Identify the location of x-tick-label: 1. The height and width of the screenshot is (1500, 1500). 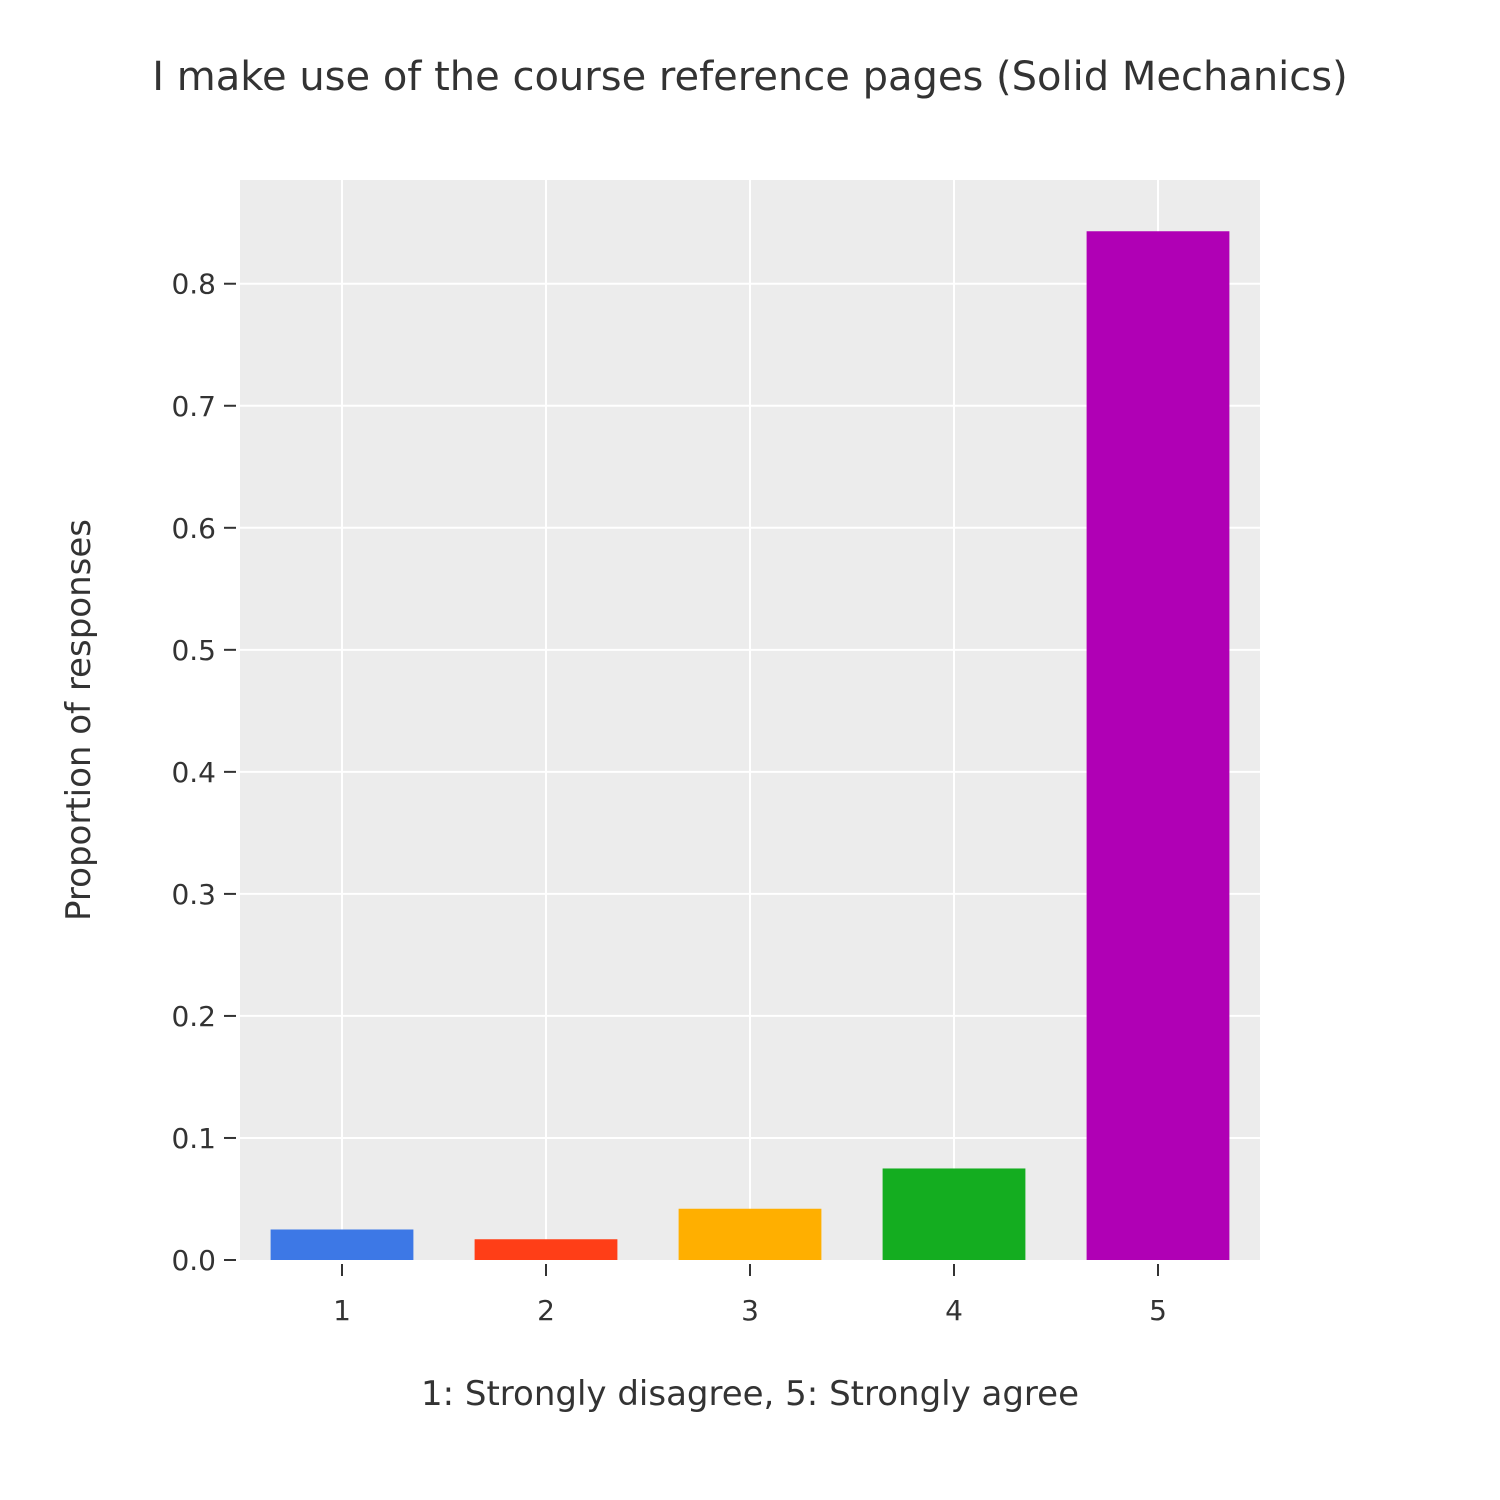
(342, 1310).